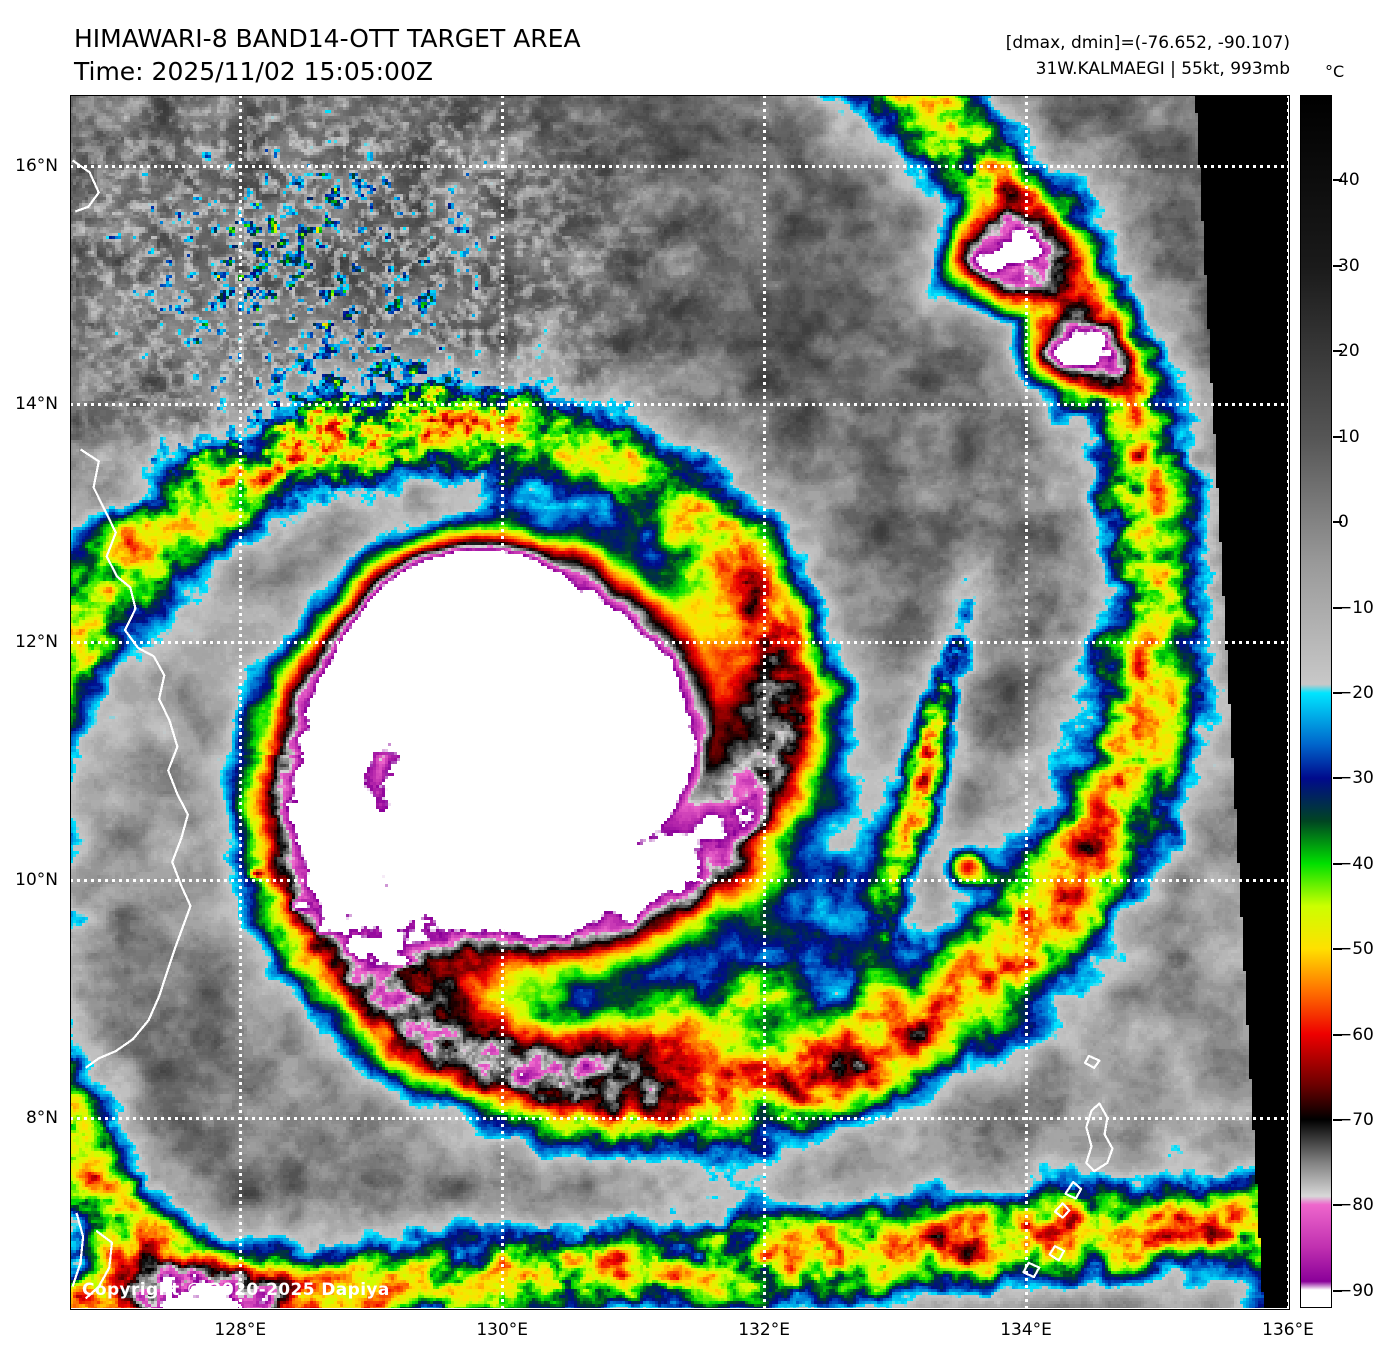 The width and height of the screenshot is (1390, 1359). Describe the element at coordinates (1356, 864) in the screenshot. I see `colorbar-tick-label: −40` at that location.